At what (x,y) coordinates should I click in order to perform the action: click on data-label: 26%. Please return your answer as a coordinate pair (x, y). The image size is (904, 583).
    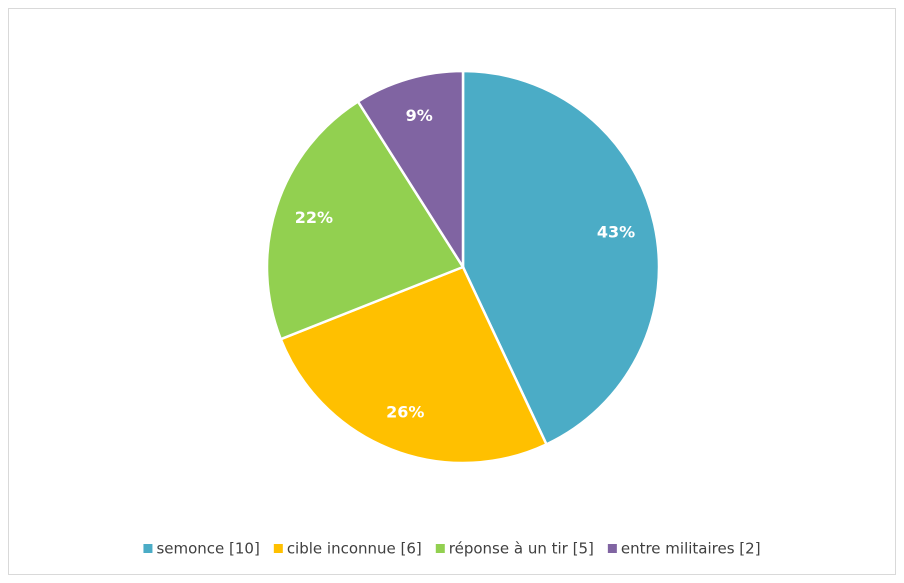
    Looking at the image, I should click on (405, 411).